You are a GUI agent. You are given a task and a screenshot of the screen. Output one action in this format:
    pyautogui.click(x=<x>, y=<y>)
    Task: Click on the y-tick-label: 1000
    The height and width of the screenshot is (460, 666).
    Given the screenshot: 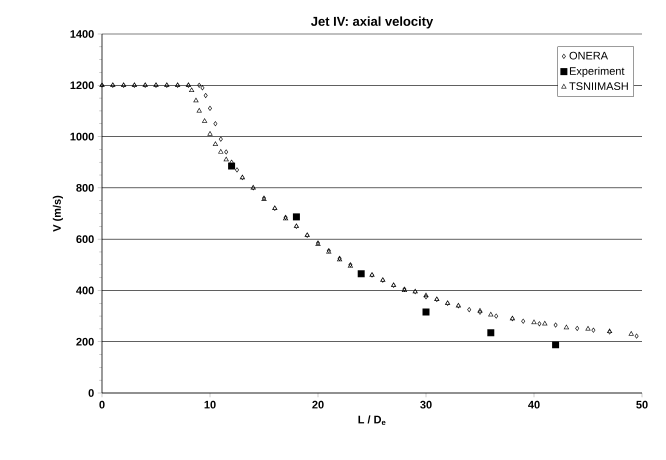 What is the action you would take?
    pyautogui.click(x=82, y=136)
    